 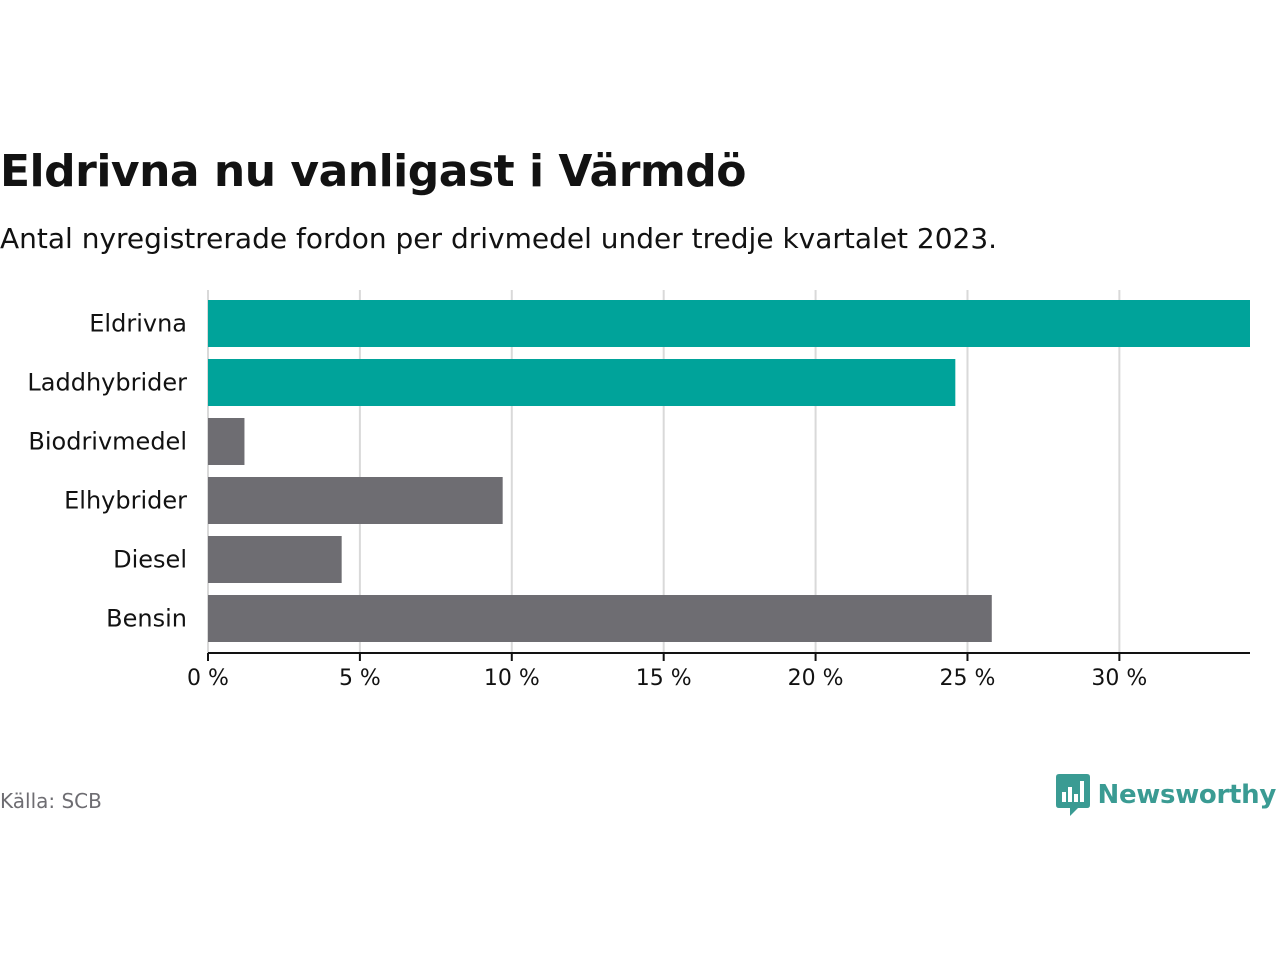 I want to click on bar-bensin, so click(x=600, y=618).